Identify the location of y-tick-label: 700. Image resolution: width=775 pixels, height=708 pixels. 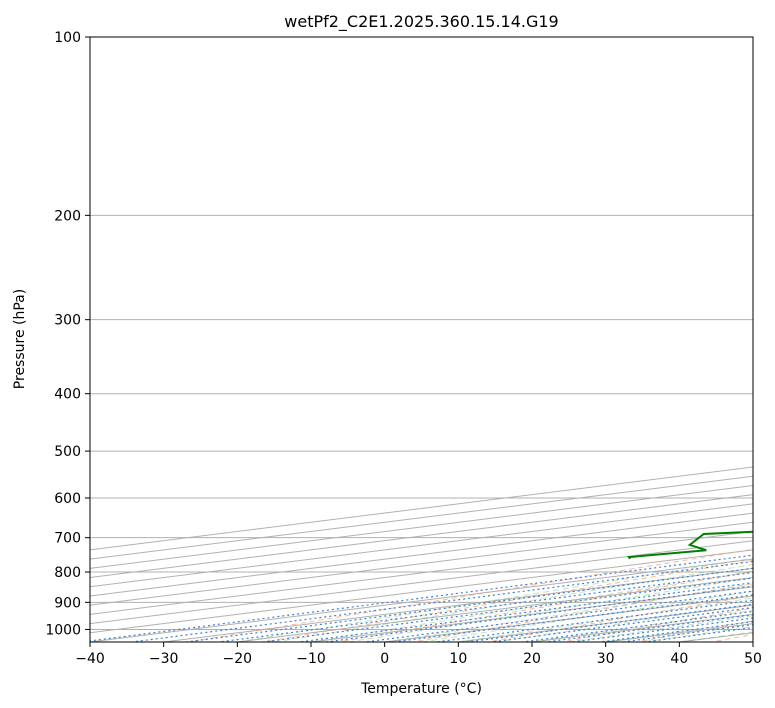
(67, 539).